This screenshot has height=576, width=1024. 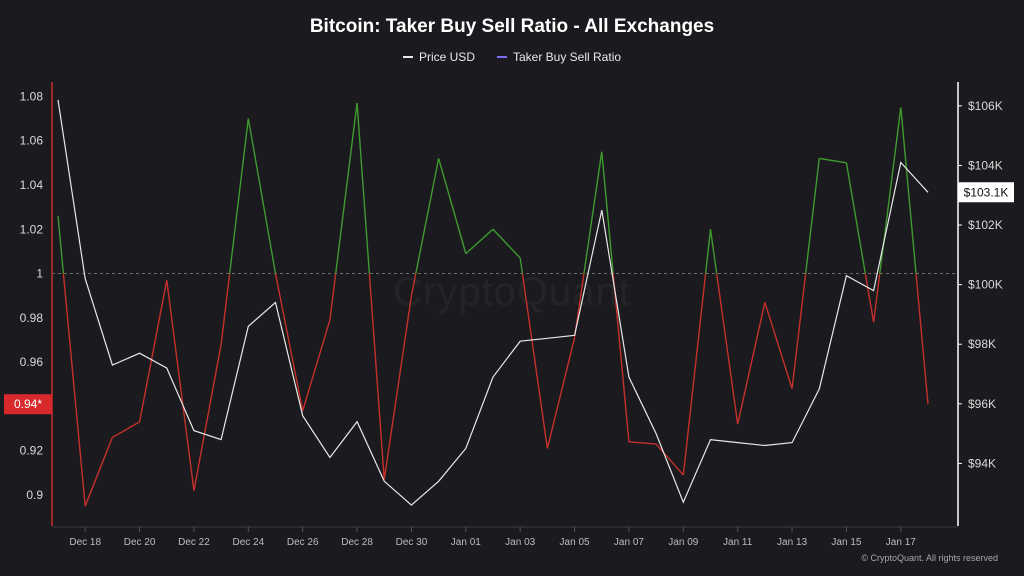 I want to click on x-axis-tick-label: Jan 09, so click(x=683, y=542).